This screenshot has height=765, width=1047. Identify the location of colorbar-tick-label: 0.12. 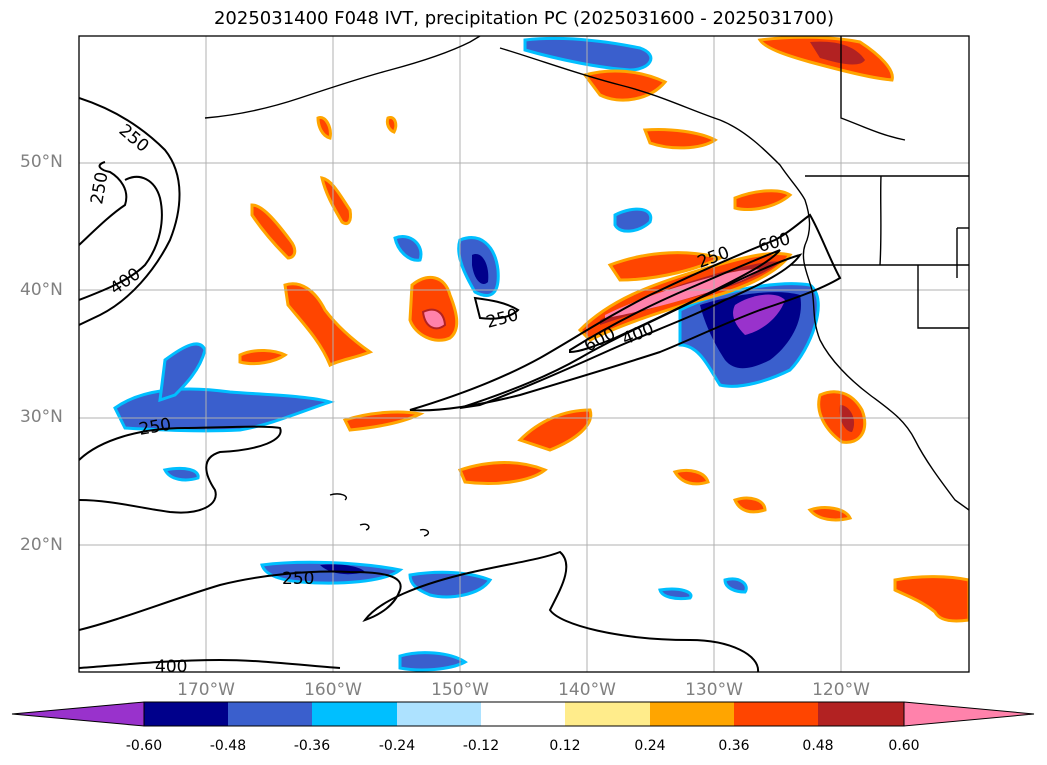
(565, 746).